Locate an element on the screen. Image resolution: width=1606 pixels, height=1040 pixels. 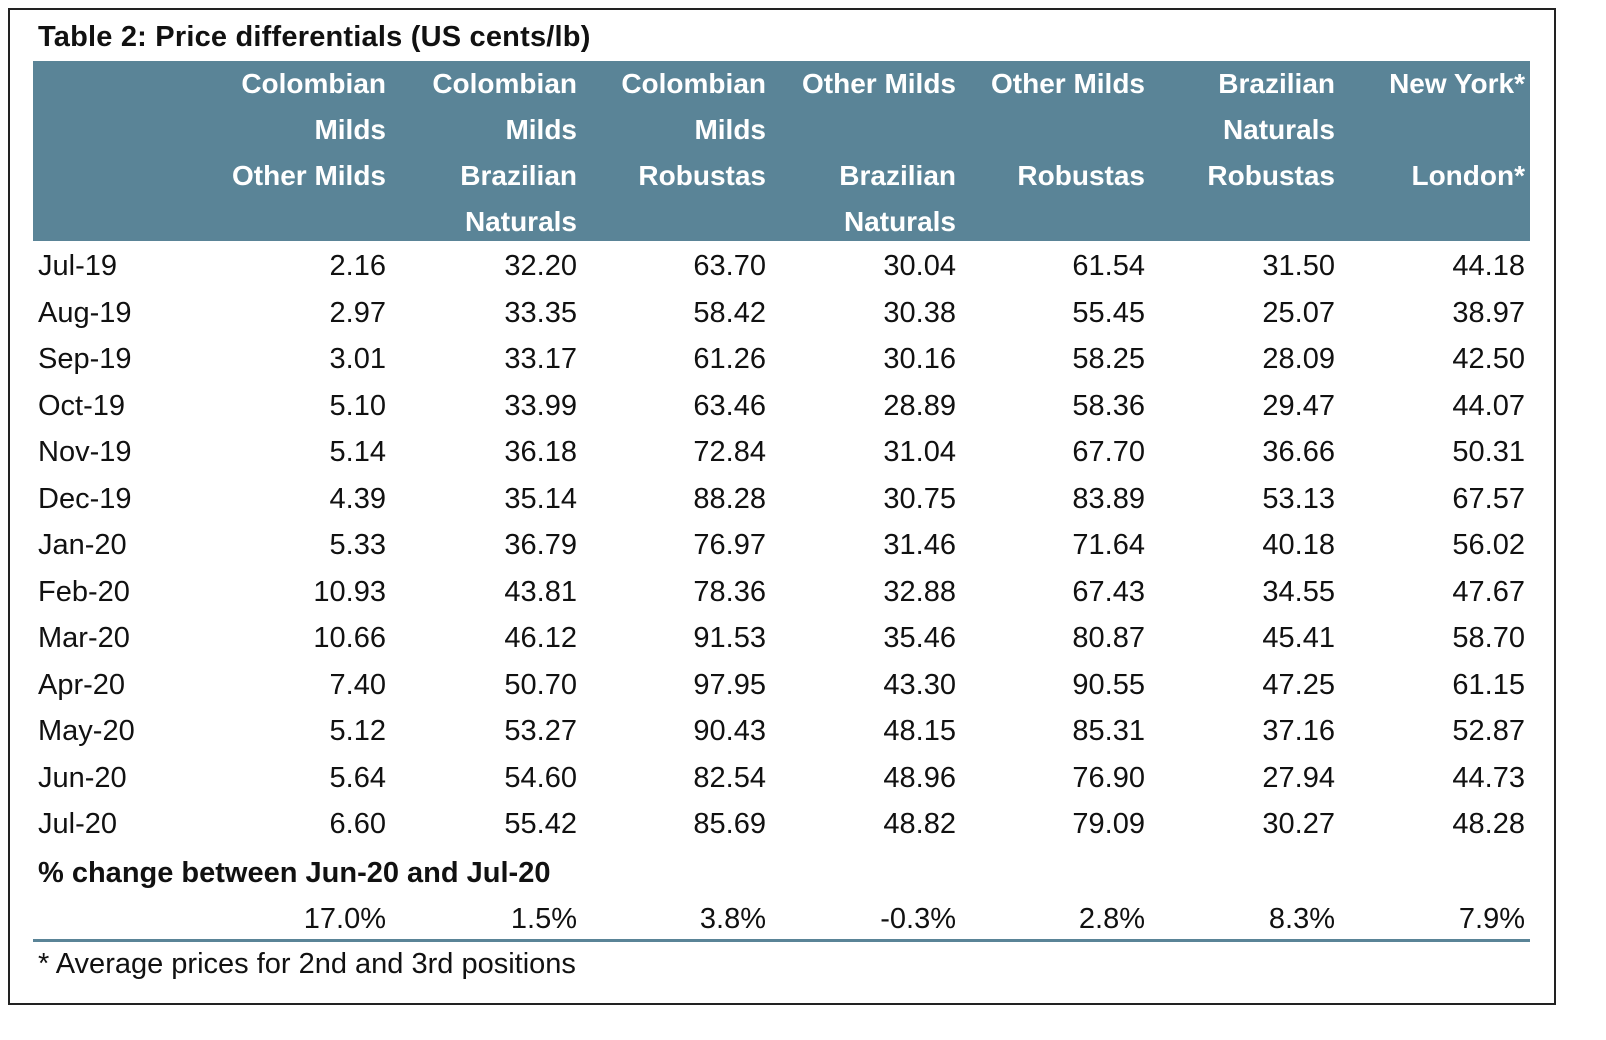
table-cell: 2.16 is located at coordinates (357, 266).